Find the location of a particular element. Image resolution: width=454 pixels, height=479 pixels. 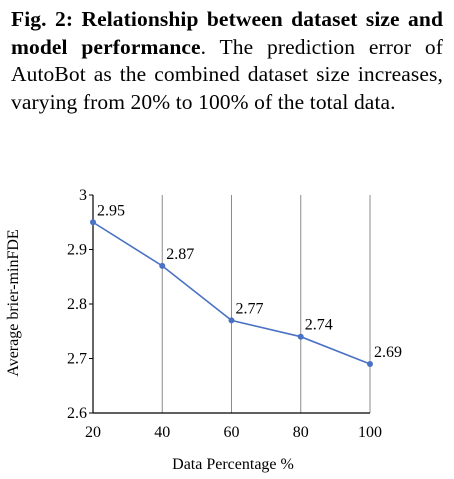

x-tick-label: 40 is located at coordinates (162, 432).